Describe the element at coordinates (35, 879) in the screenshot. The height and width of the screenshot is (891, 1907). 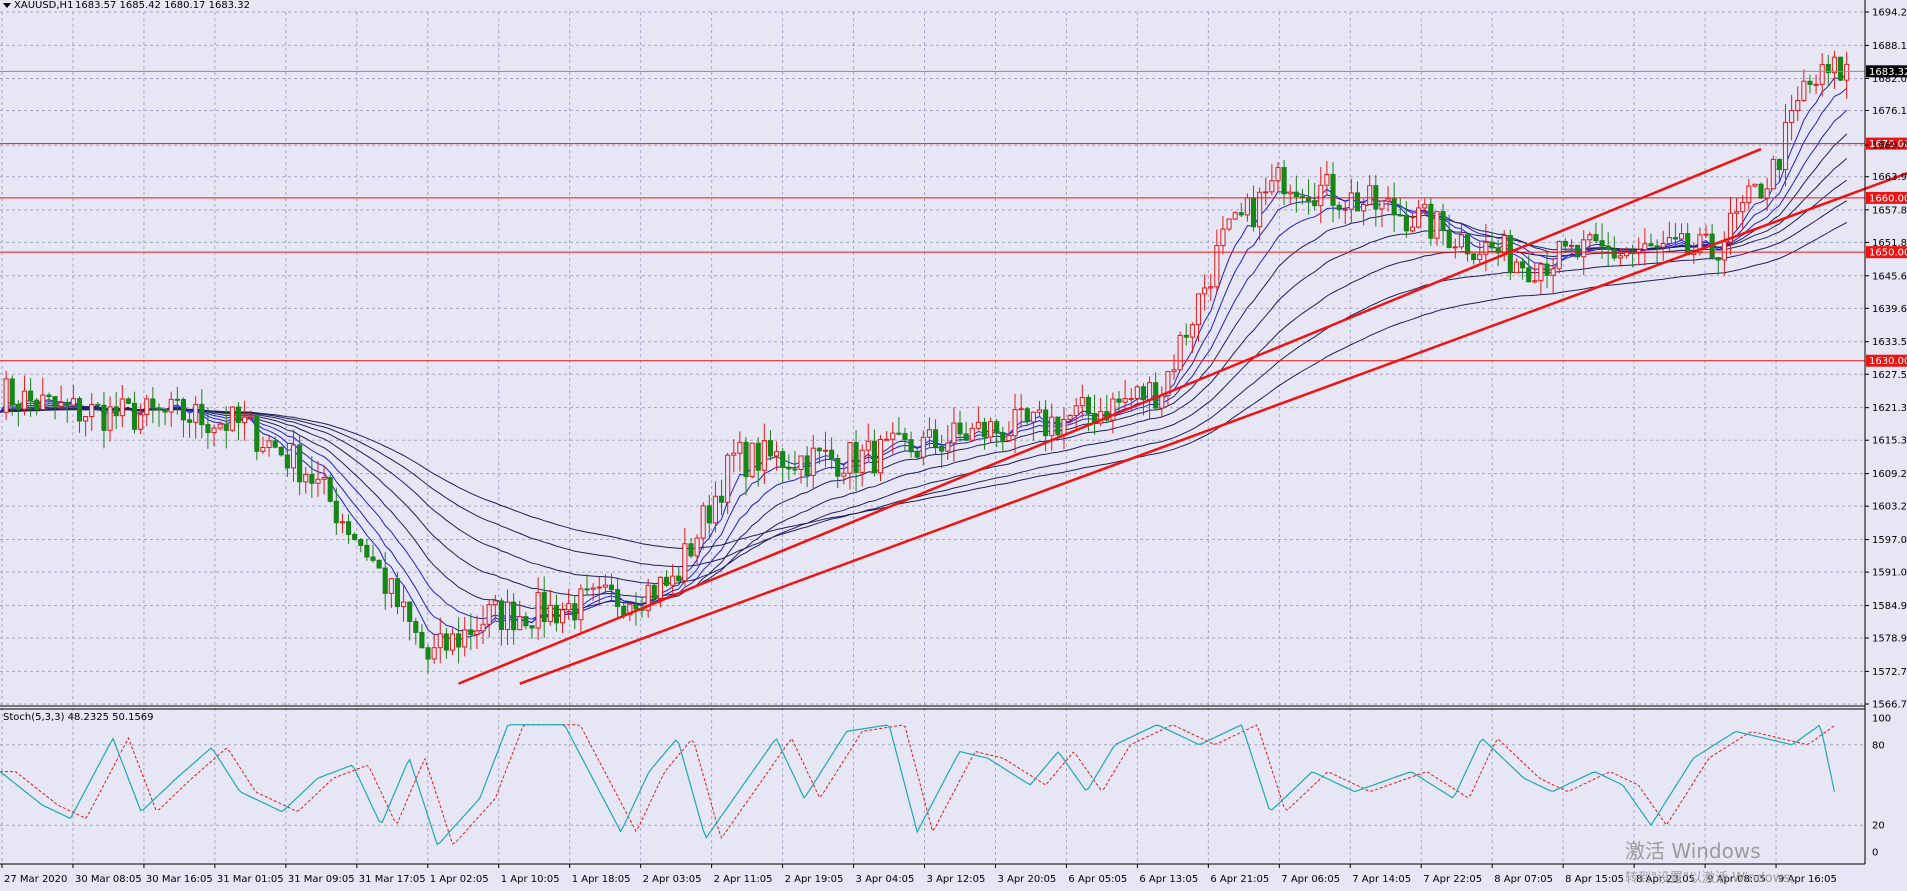
I see `time-tick-label: 27 Mar 2020` at that location.